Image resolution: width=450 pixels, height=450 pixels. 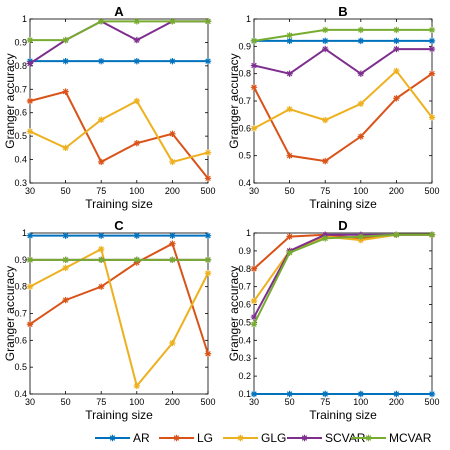 What do you see at coordinates (410, 438) in the screenshot?
I see `legend-label: MCVAR` at bounding box center [410, 438].